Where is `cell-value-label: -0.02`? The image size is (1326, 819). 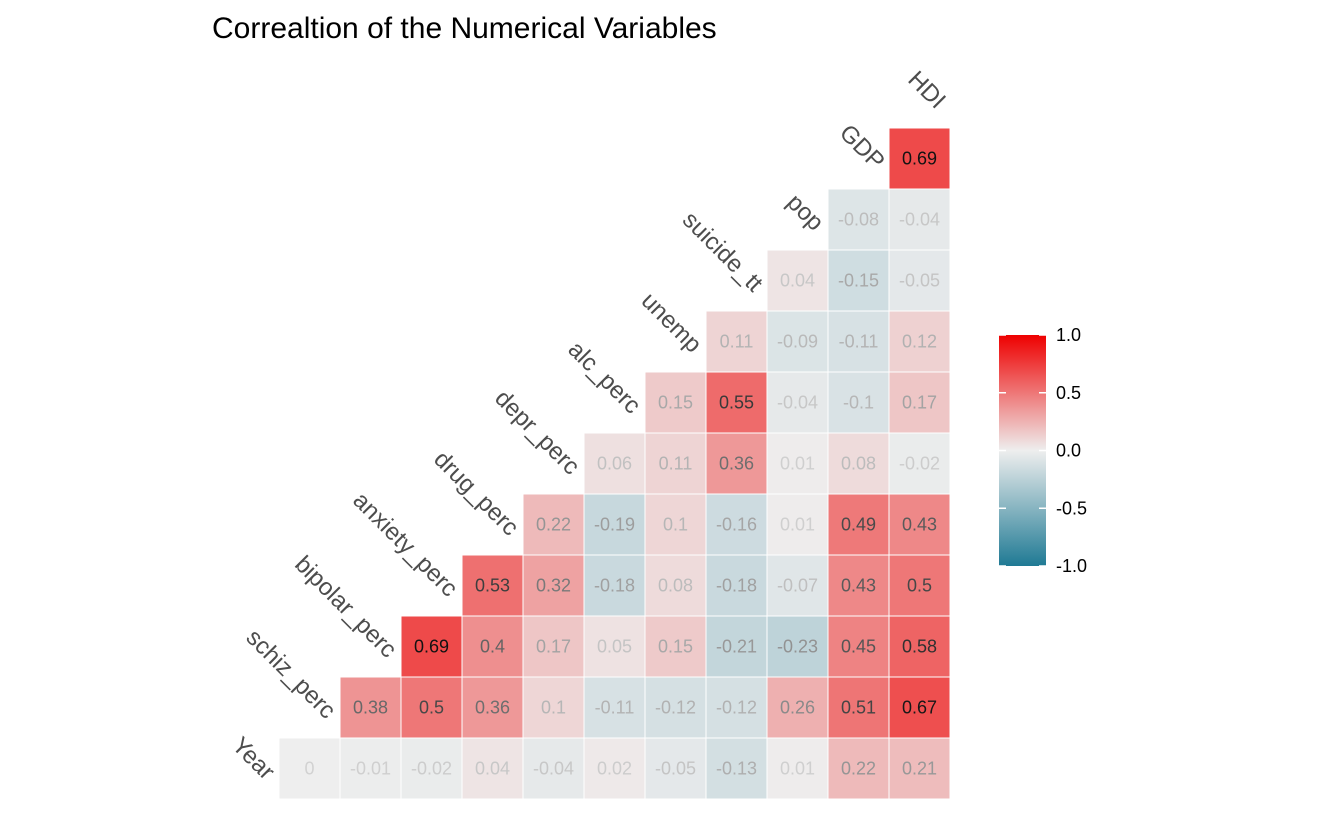
cell-value-label: -0.02 is located at coordinates (919, 464).